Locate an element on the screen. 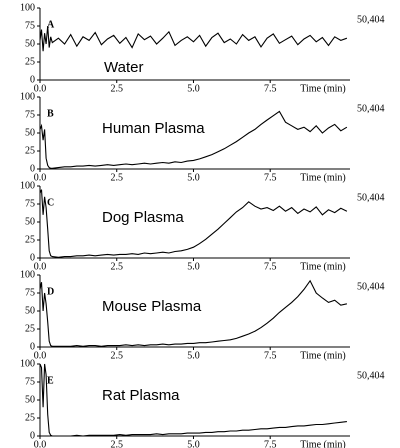  panel-title: Rat Plasma is located at coordinates (141, 395).